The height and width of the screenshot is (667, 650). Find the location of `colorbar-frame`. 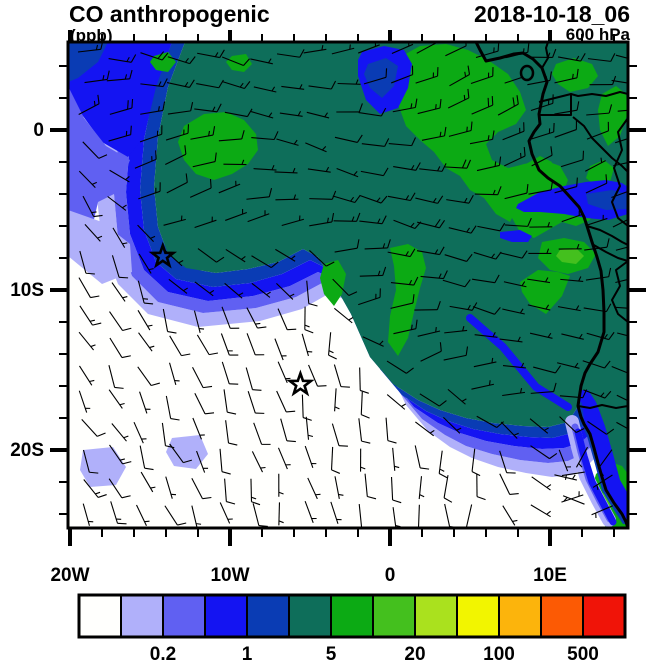

colorbar-frame is located at coordinates (352, 616).